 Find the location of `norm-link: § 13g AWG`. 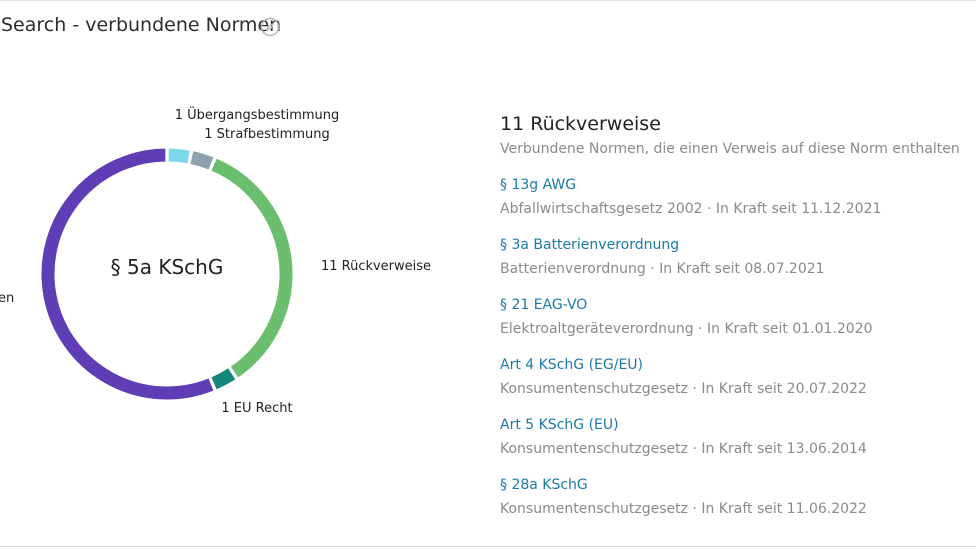

norm-link: § 13g AWG is located at coordinates (538, 185).